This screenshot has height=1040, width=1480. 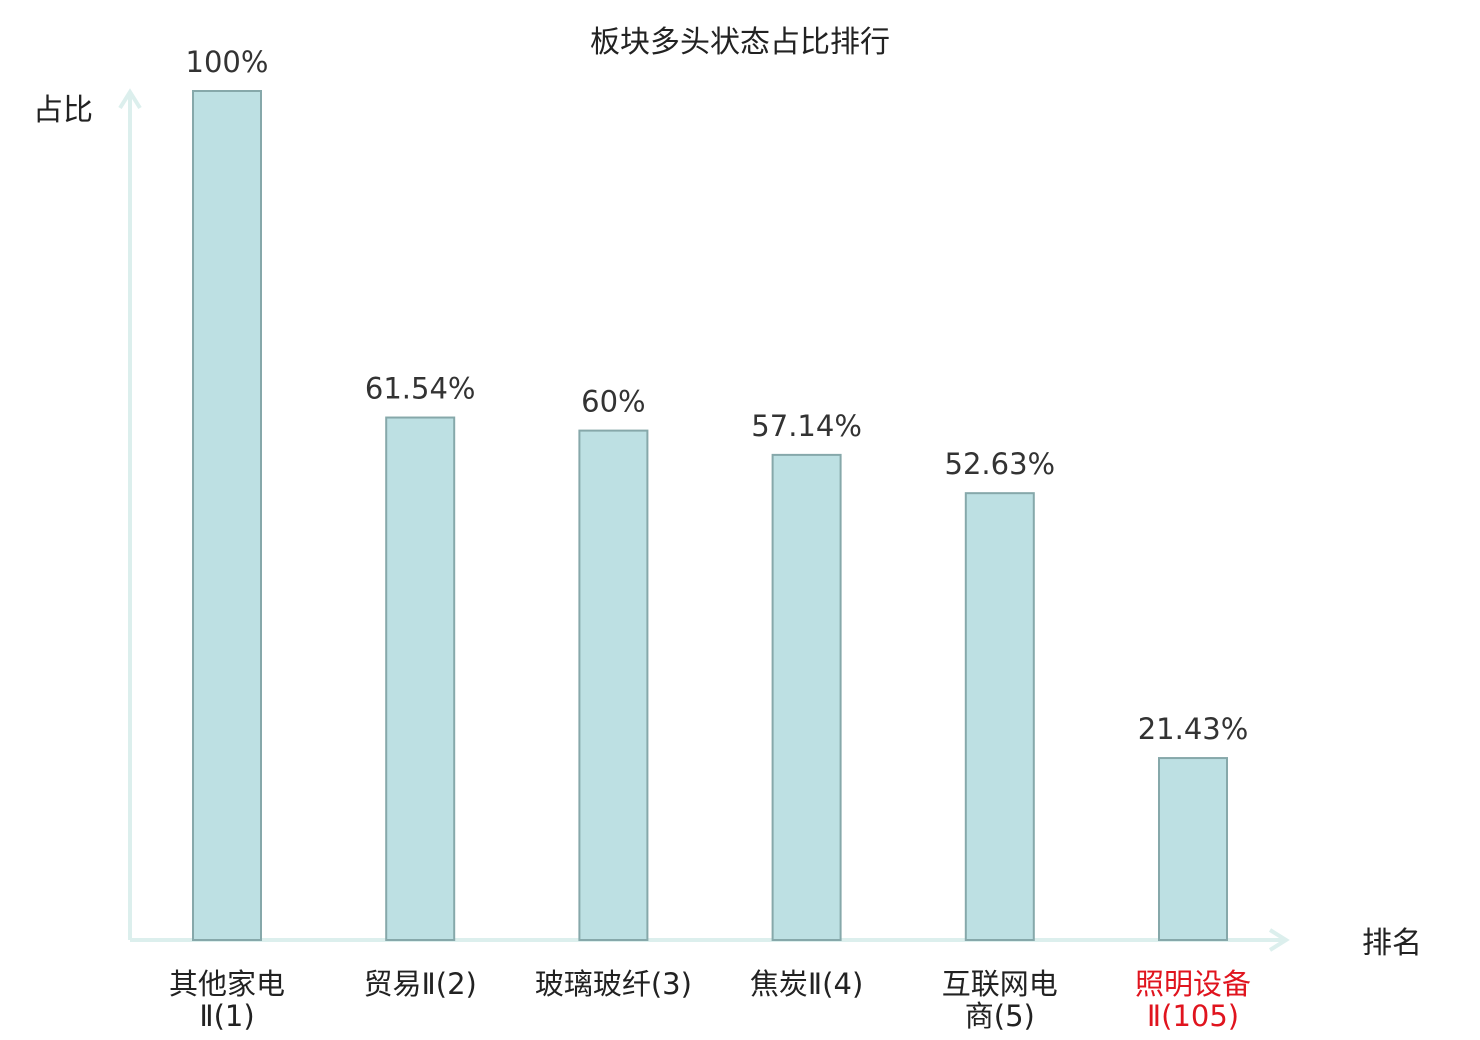 What do you see at coordinates (226, 1016) in the screenshot?
I see `category-label-line2: Ⅱ(1)` at bounding box center [226, 1016].